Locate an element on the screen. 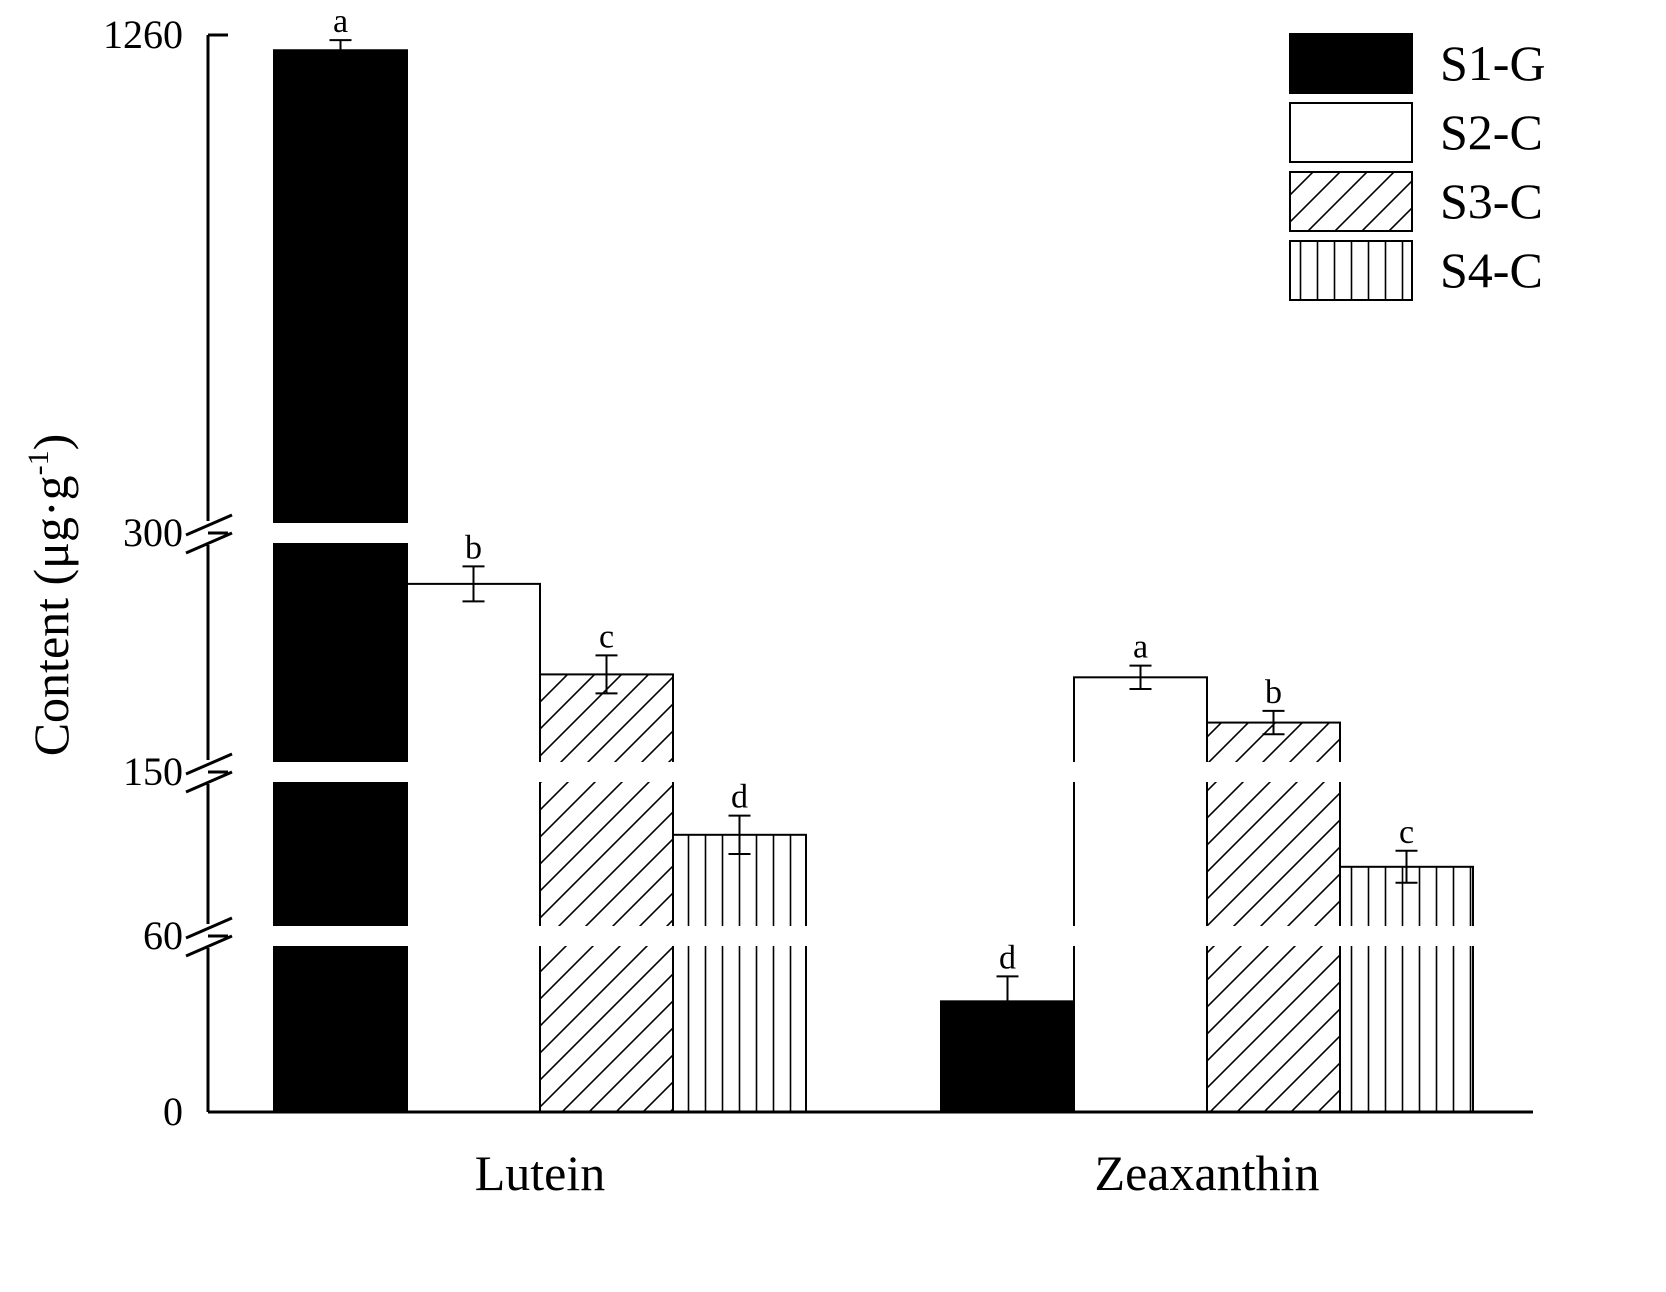  bar-s2-c-lutein is located at coordinates (473, 847).